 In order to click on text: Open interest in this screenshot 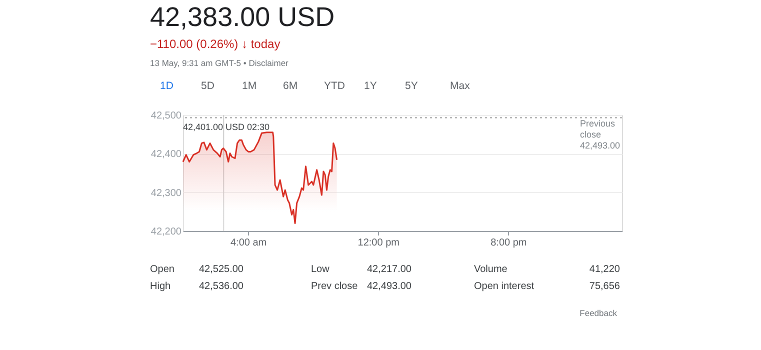, I will do `click(504, 286)`.